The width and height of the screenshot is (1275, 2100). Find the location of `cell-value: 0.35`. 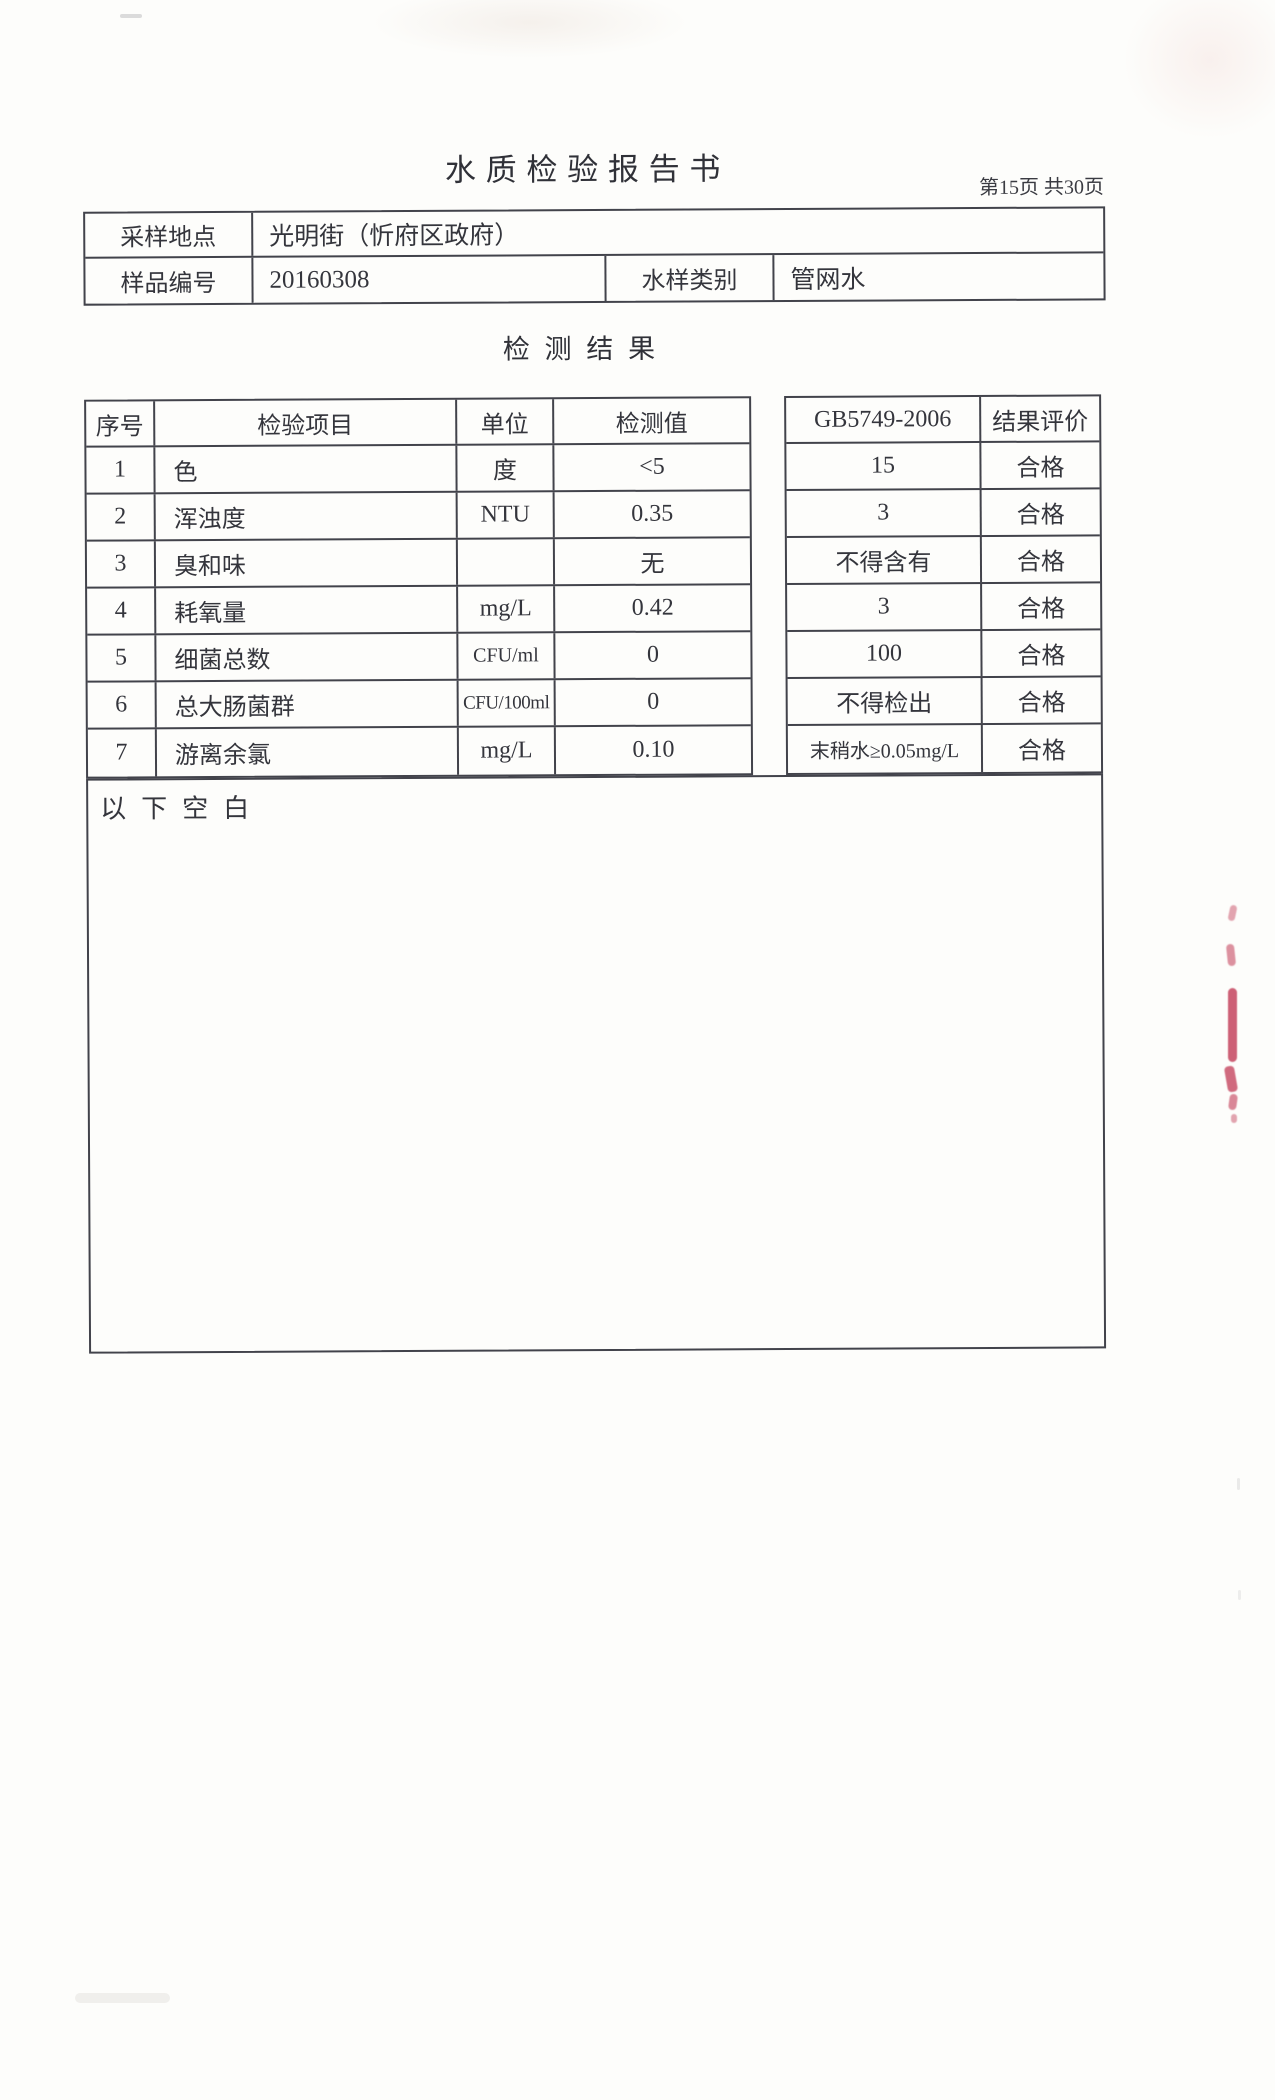

cell-value: 0.35 is located at coordinates (652, 513).